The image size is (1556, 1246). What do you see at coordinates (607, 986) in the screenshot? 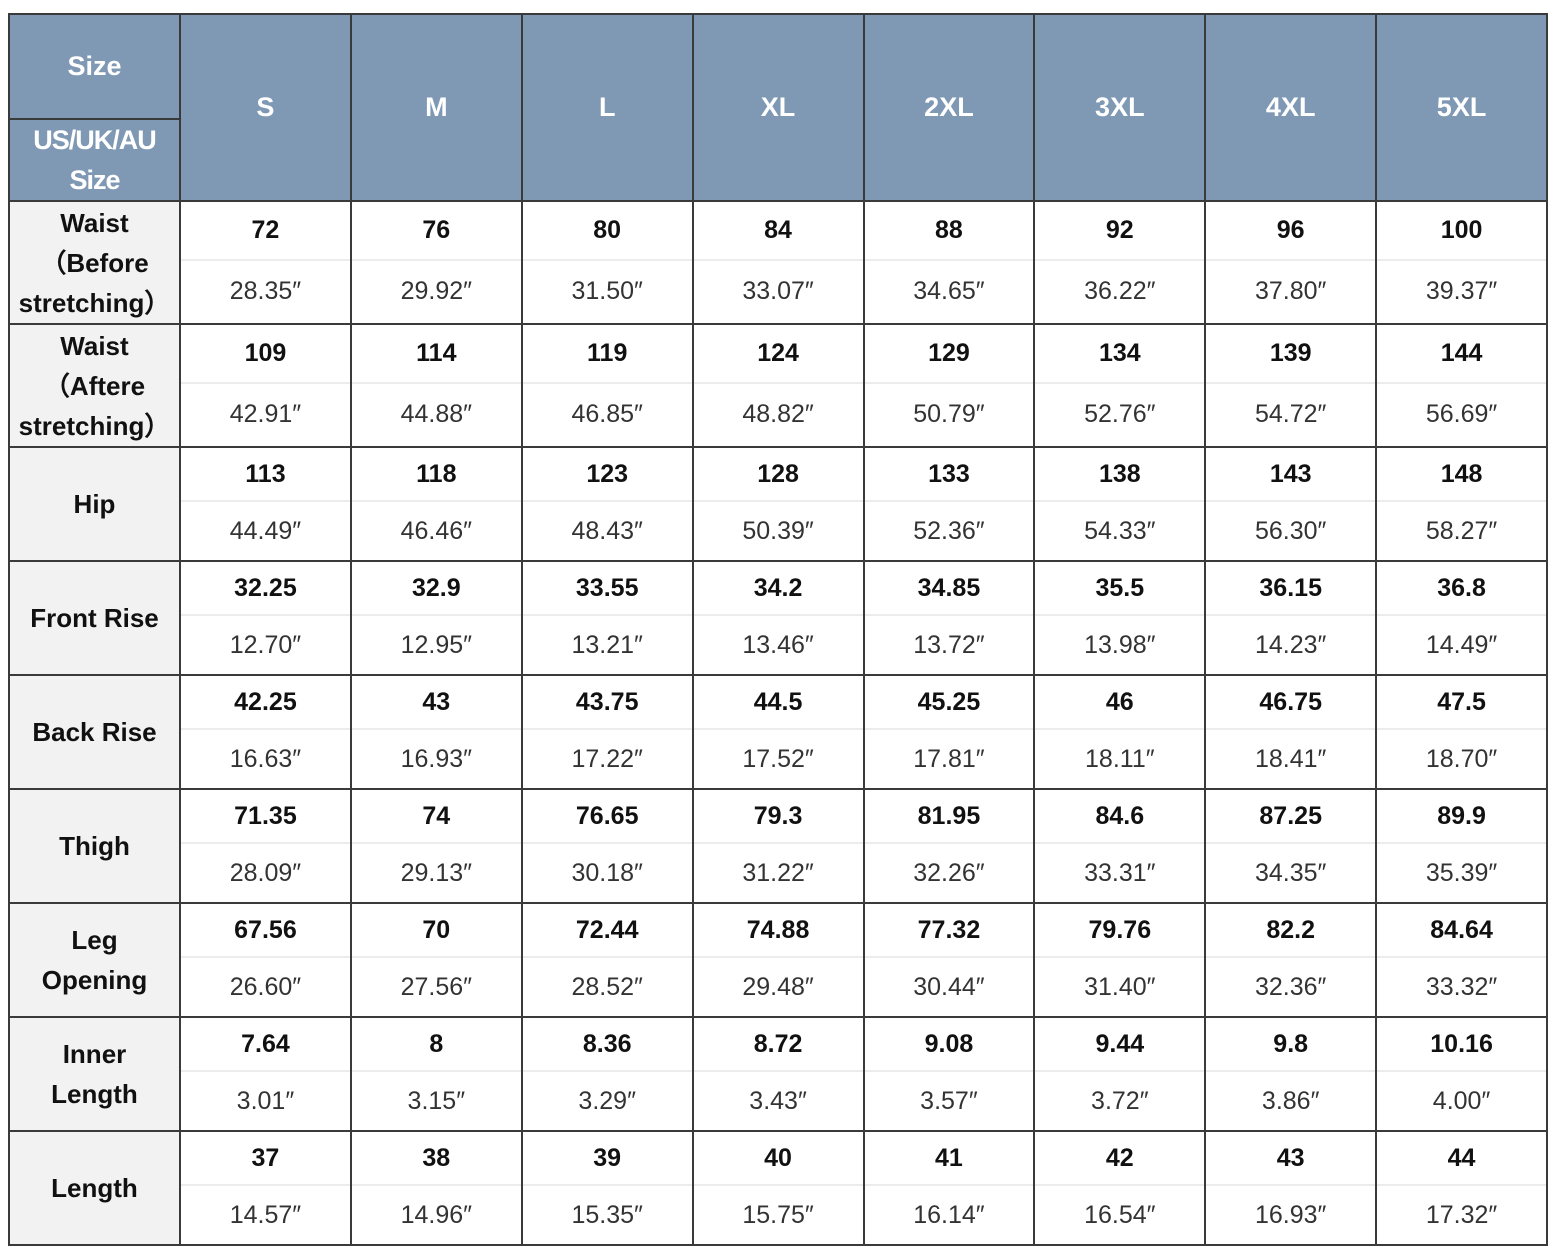
I see `inch-value: 28.52″` at bounding box center [607, 986].